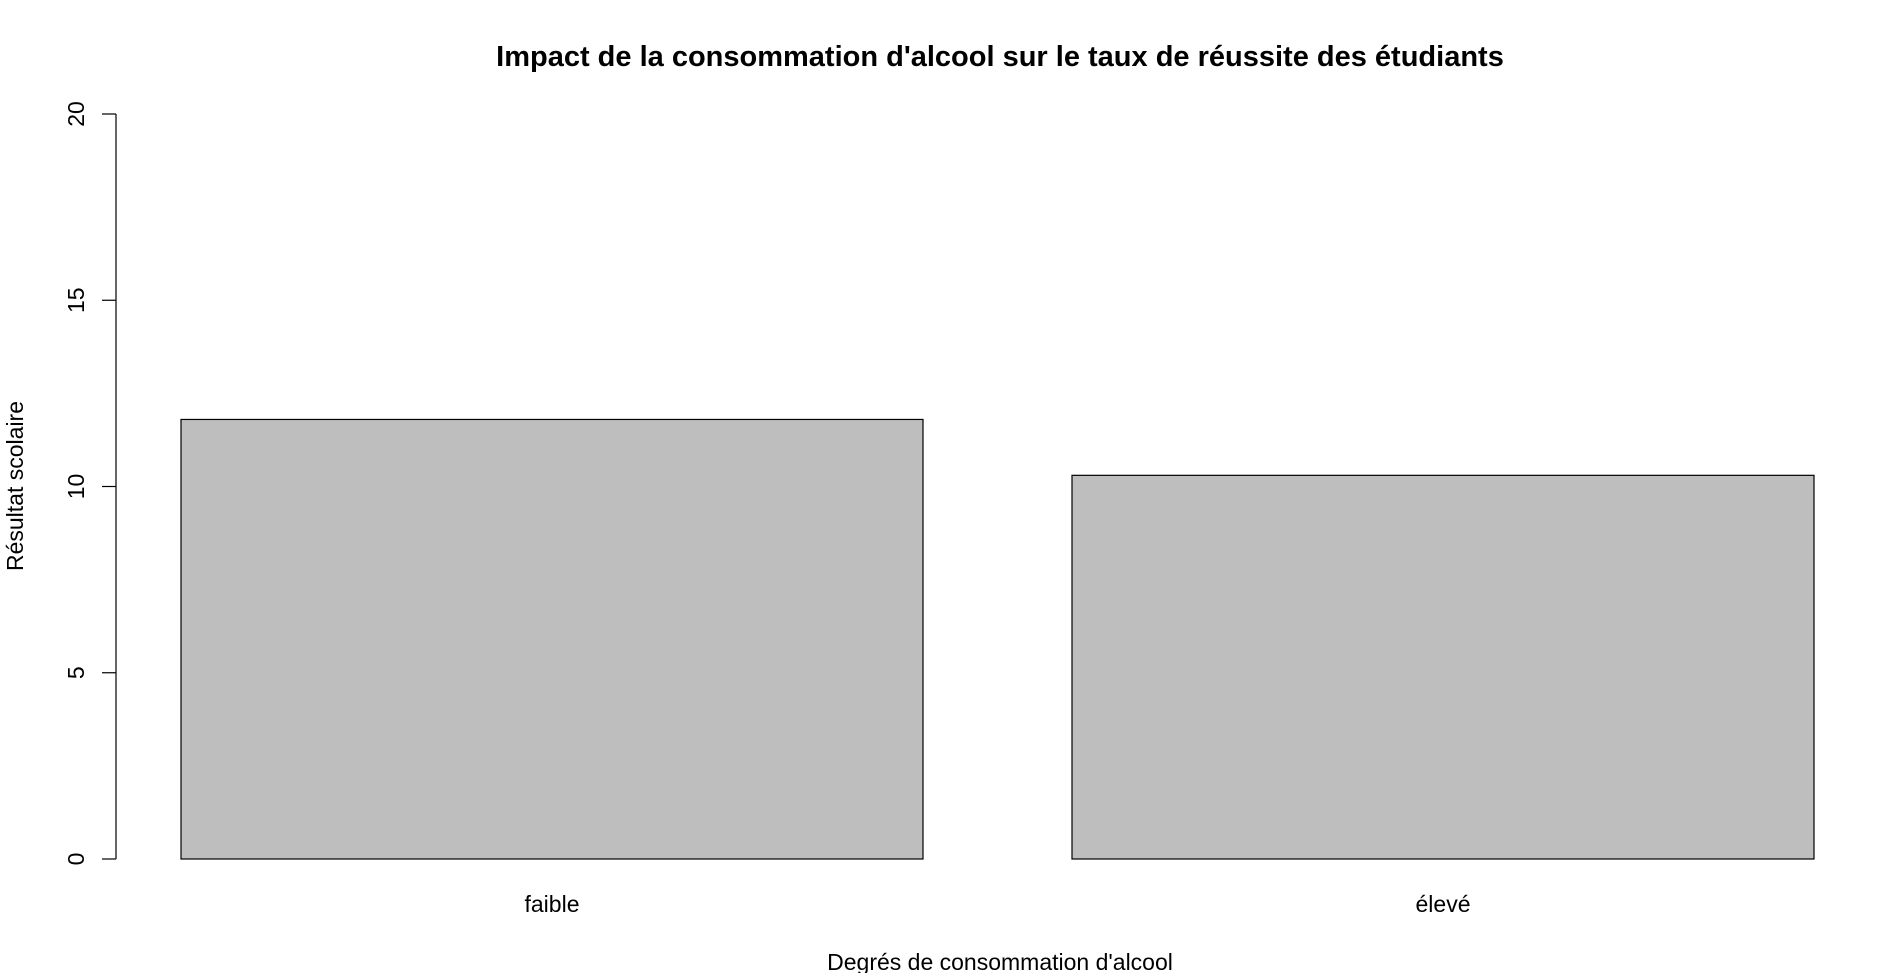 The width and height of the screenshot is (1881, 973). Describe the element at coordinates (76, 859) in the screenshot. I see `y-tick-label: 0` at that location.